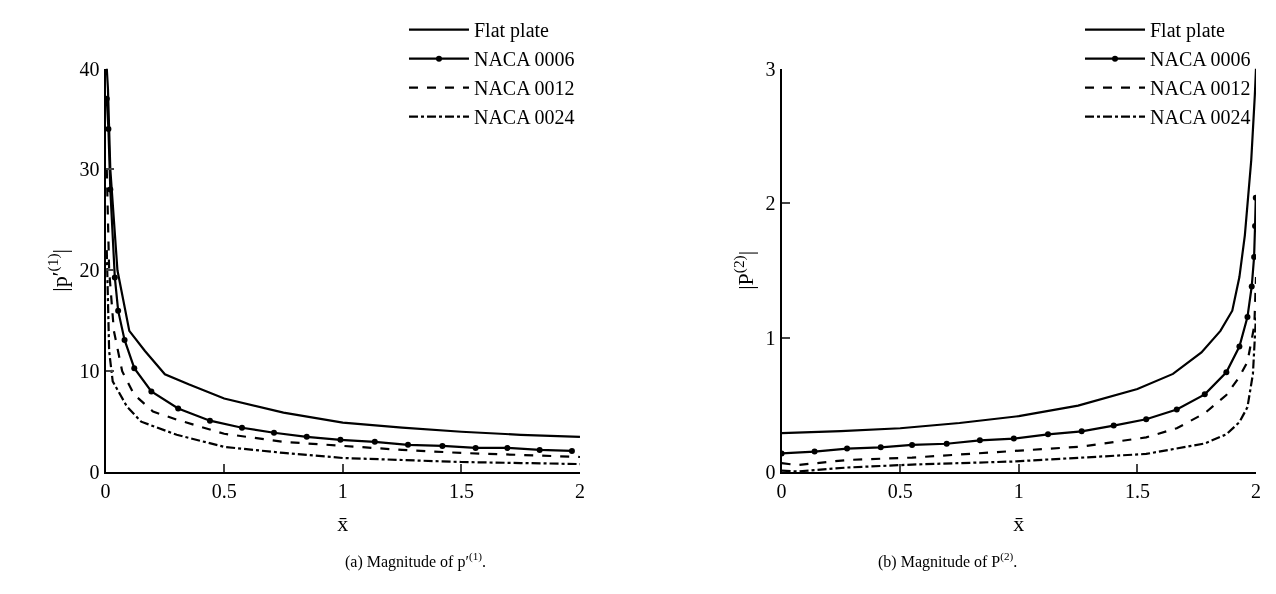 This screenshot has width=1276, height=594. What do you see at coordinates (89, 371) in the screenshot?
I see `y-tick-label: 10` at bounding box center [89, 371].